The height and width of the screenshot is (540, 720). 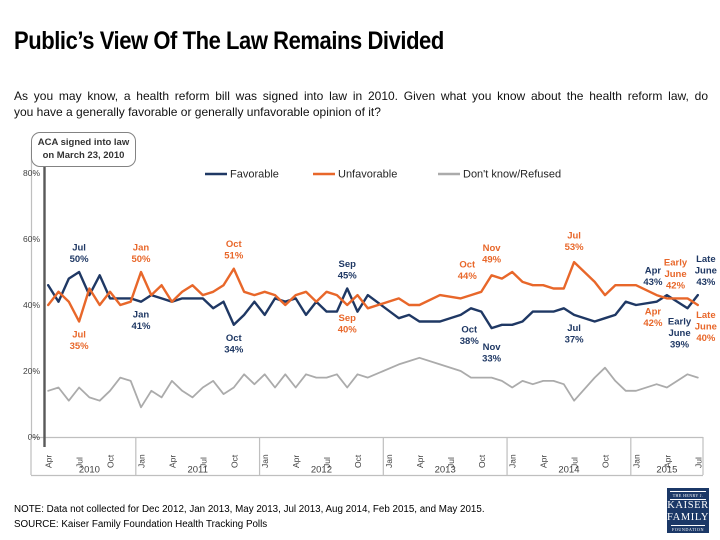 What do you see at coordinates (680, 344) in the screenshot?
I see `point-label: 39%` at bounding box center [680, 344].